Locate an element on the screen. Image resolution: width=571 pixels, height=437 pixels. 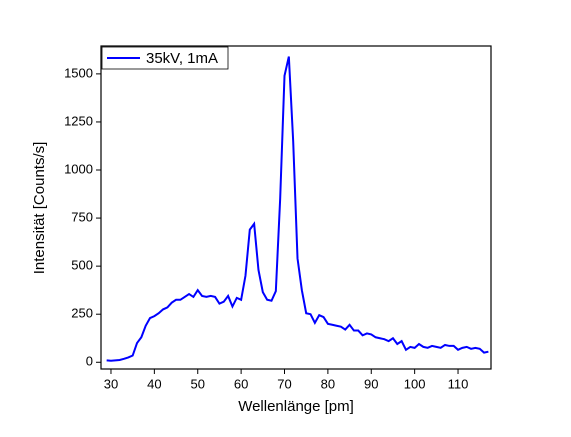
x-tick-label: 60 is located at coordinates (241, 383).